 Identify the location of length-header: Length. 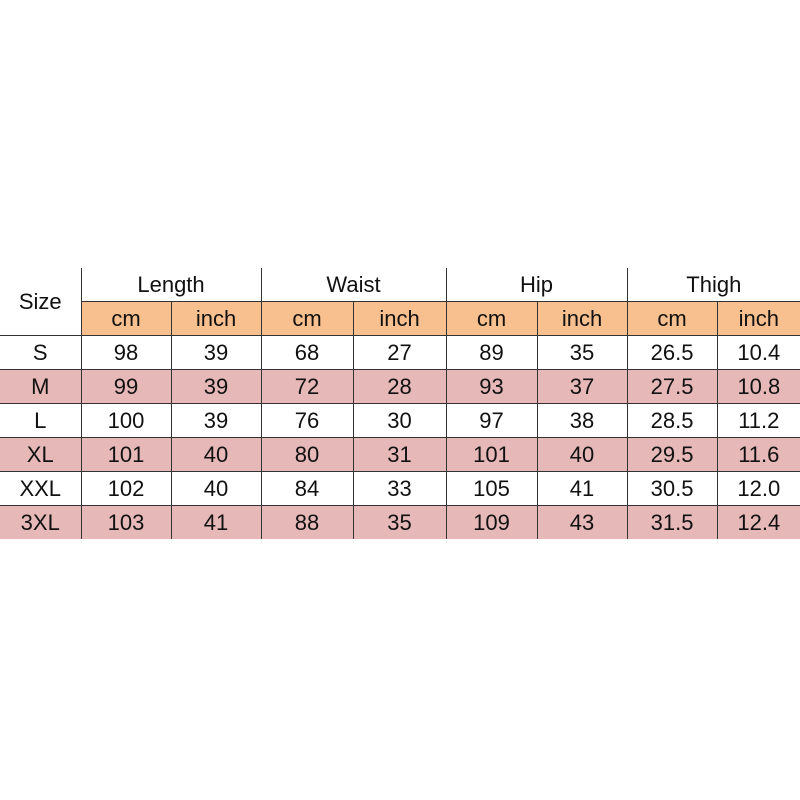
(171, 285).